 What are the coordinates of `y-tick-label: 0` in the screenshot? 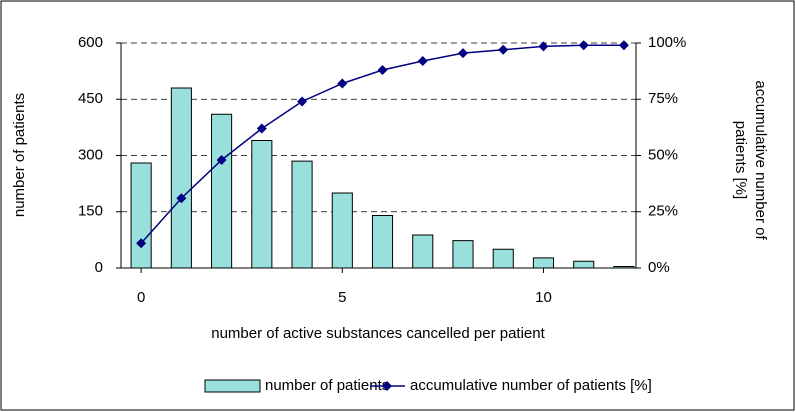 It's located at (99, 267).